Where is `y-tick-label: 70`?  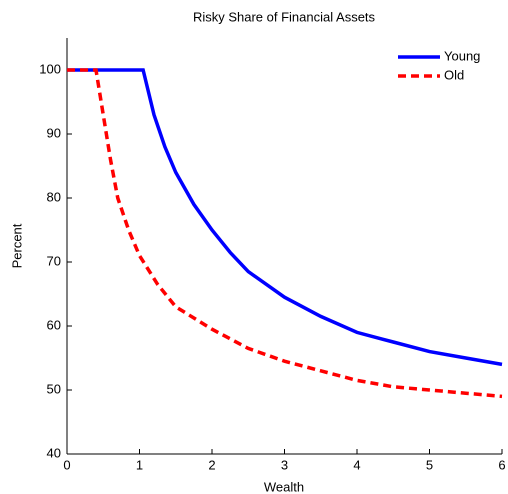 y-tick-label: 70 is located at coordinates (54, 260).